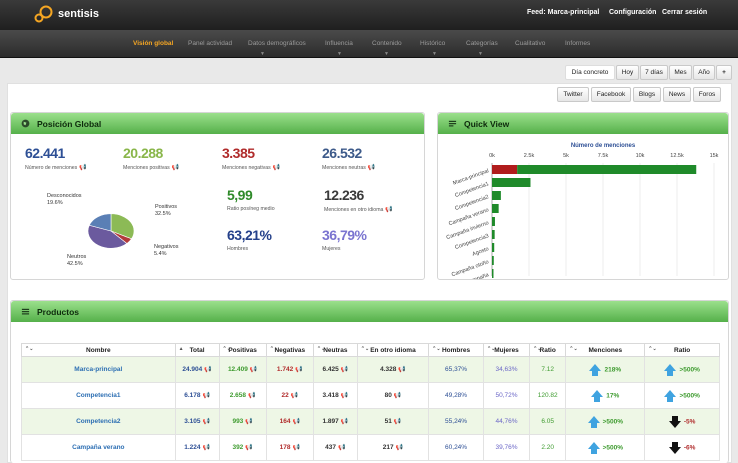 The image size is (738, 463). What do you see at coordinates (633, 12) in the screenshot?
I see `config-link: Configuración` at bounding box center [633, 12].